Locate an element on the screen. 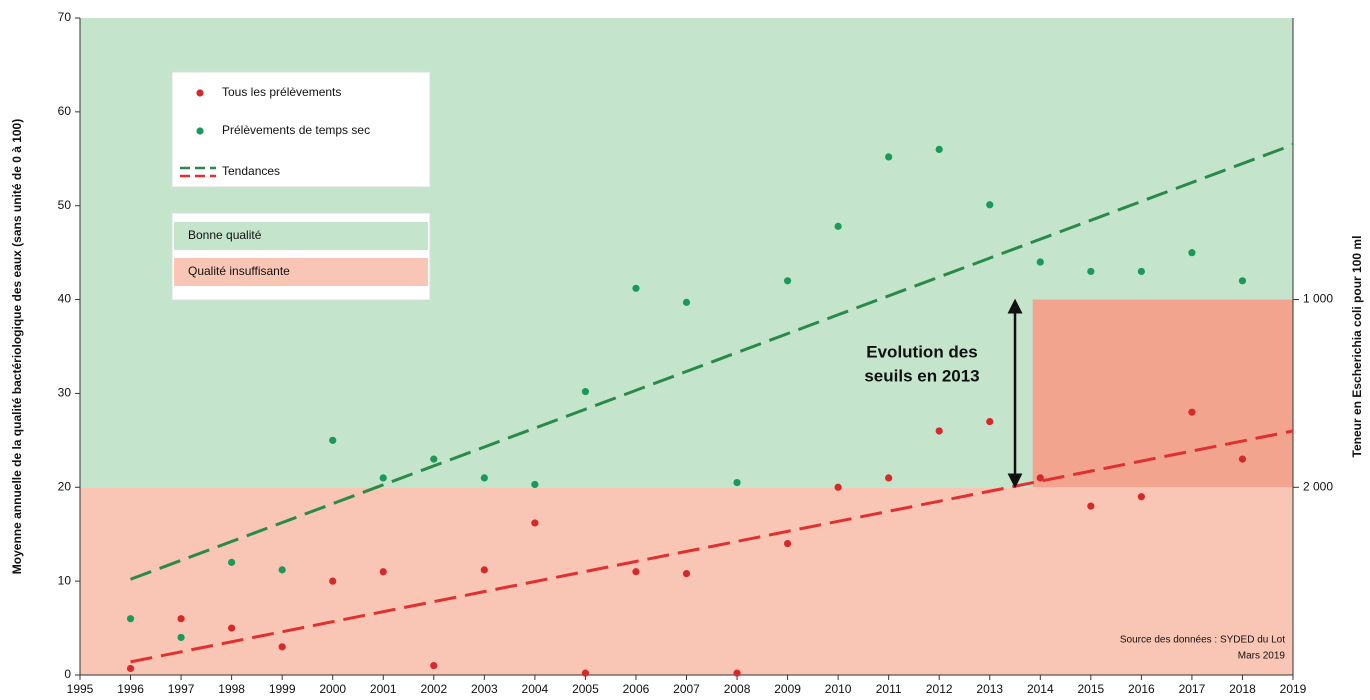  x-tick-label: 2001 is located at coordinates (383, 689).